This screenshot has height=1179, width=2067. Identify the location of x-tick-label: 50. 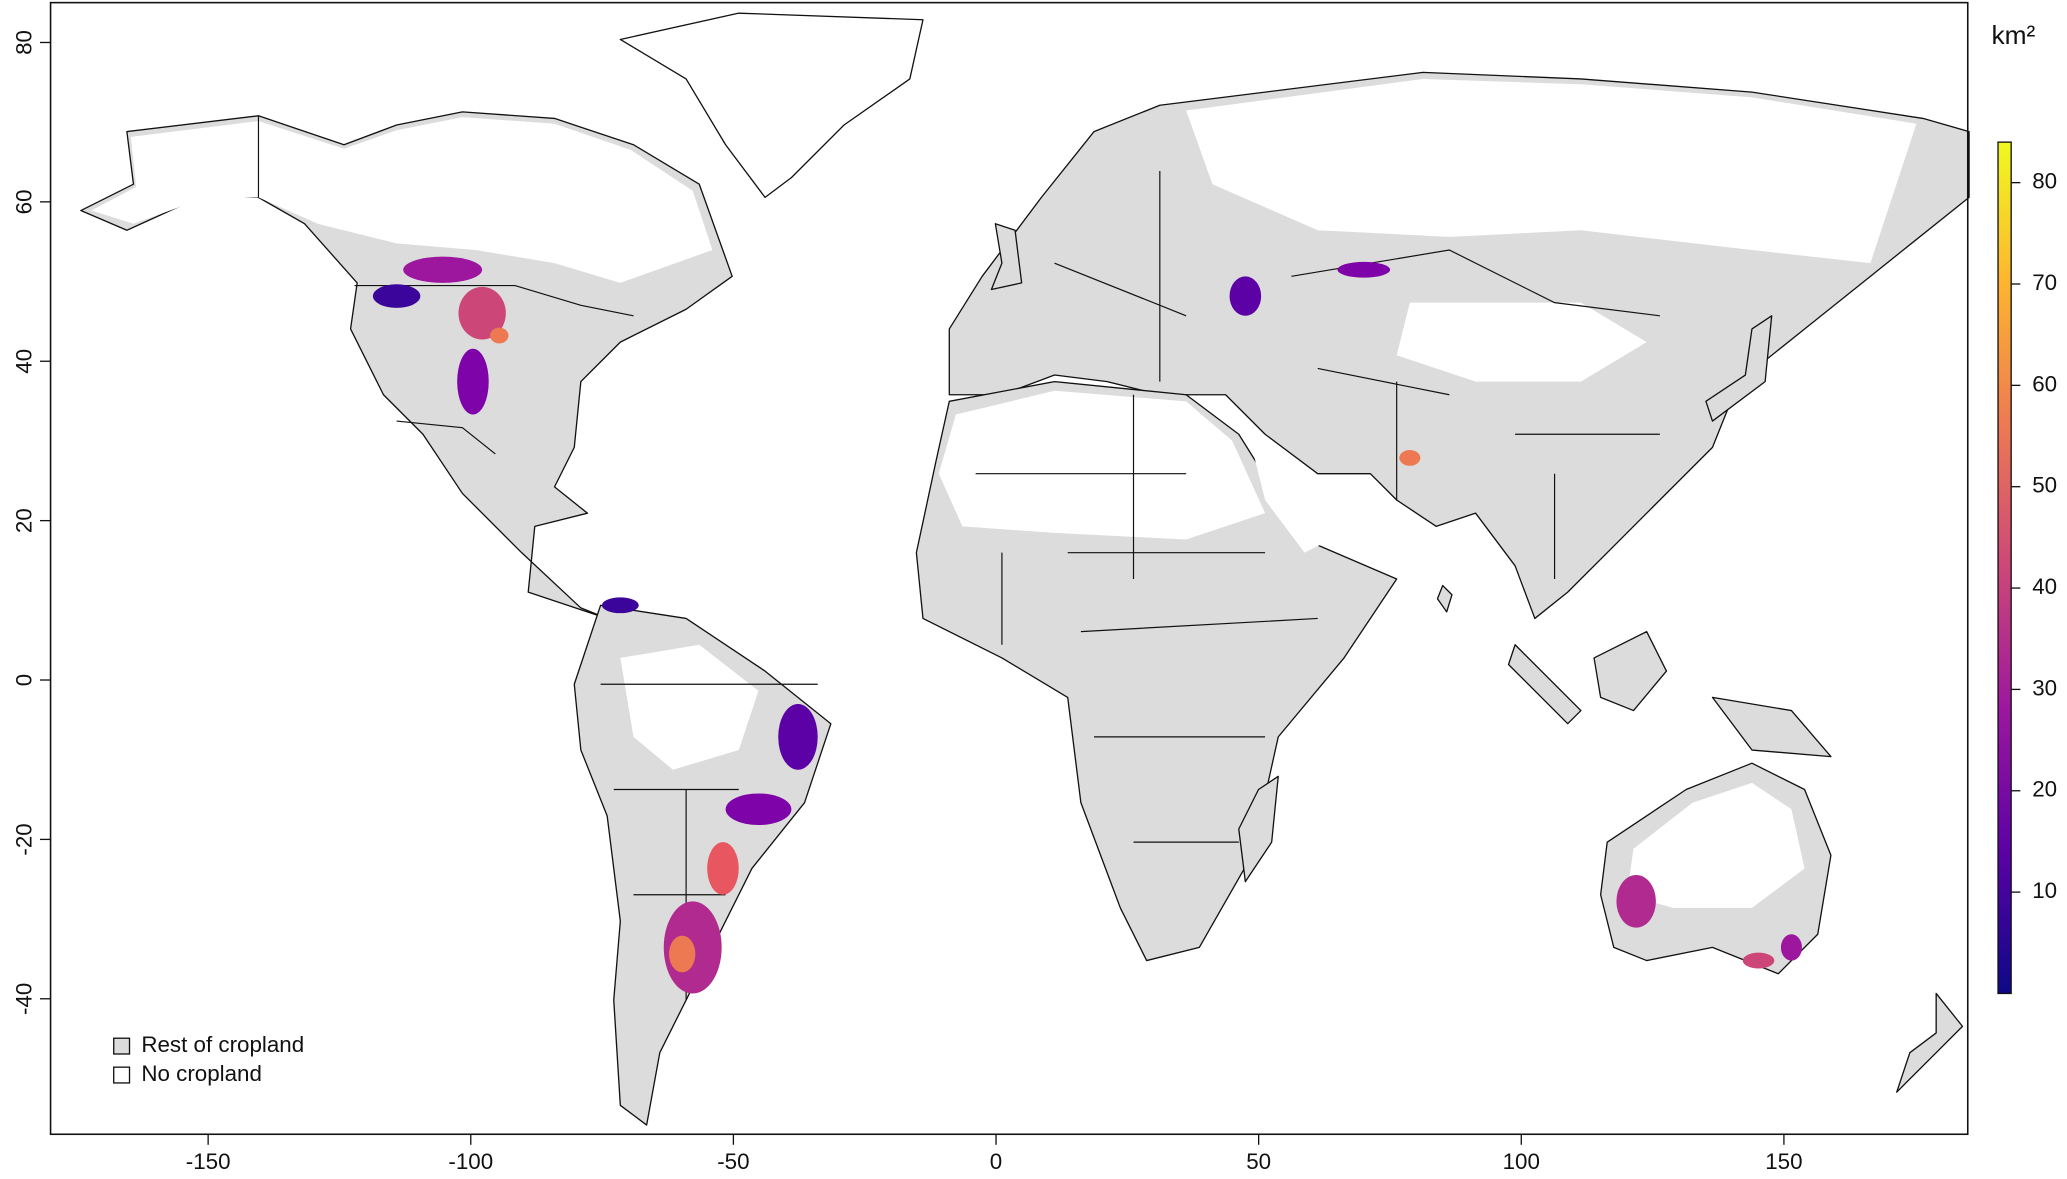
(1258, 1161).